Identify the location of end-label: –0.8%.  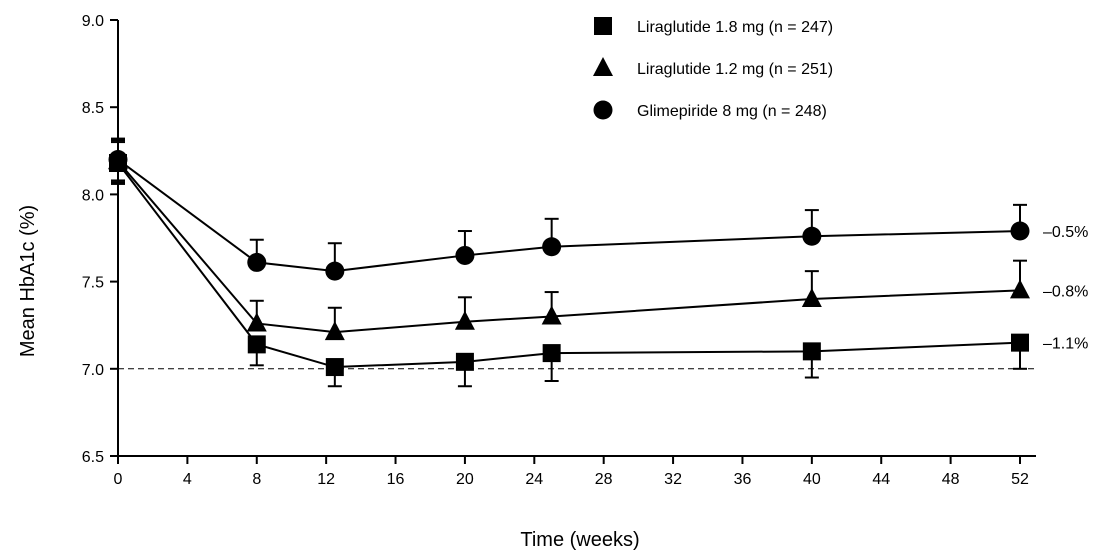
(1065, 291).